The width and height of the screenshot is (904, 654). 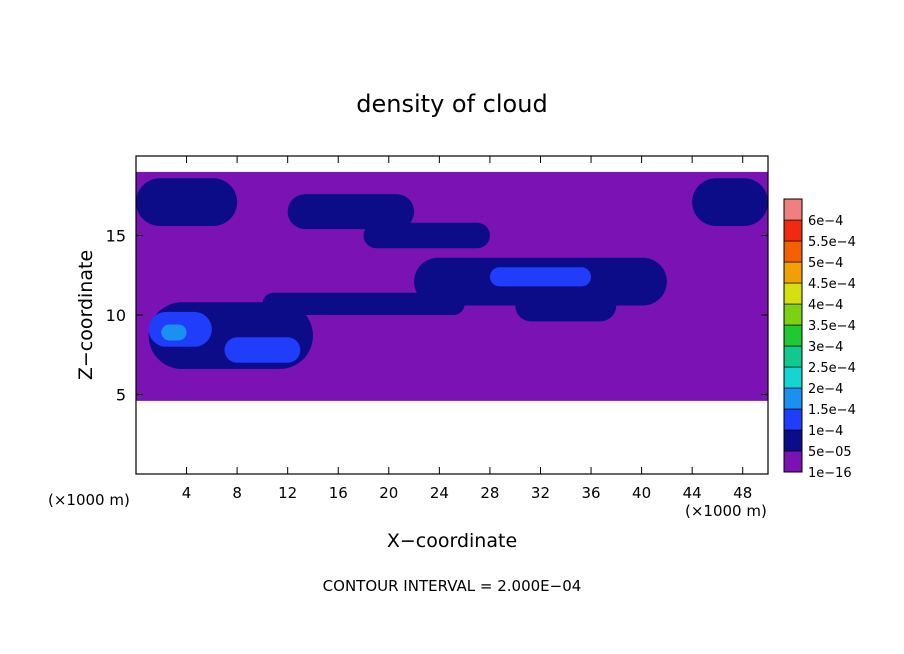 What do you see at coordinates (832, 284) in the screenshot?
I see `colorbar-label: 4.5e−4` at bounding box center [832, 284].